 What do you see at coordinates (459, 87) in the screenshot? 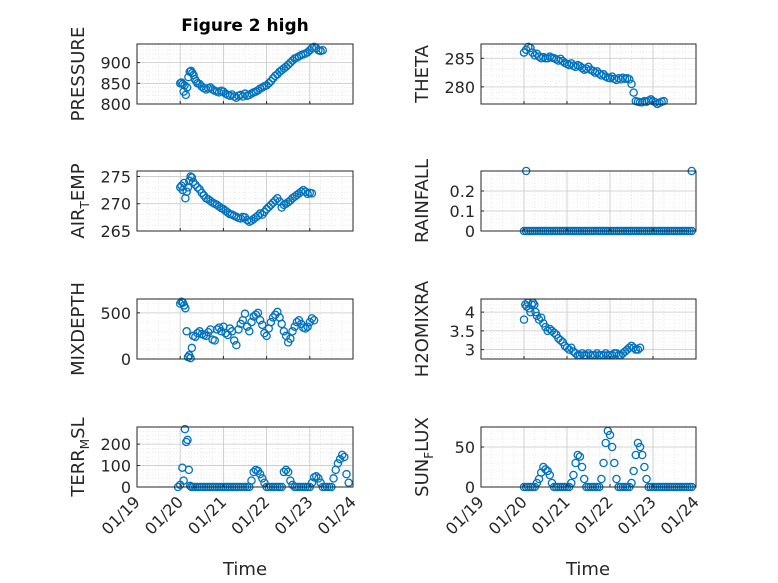
I see `y-tick-label: 280` at bounding box center [459, 87].